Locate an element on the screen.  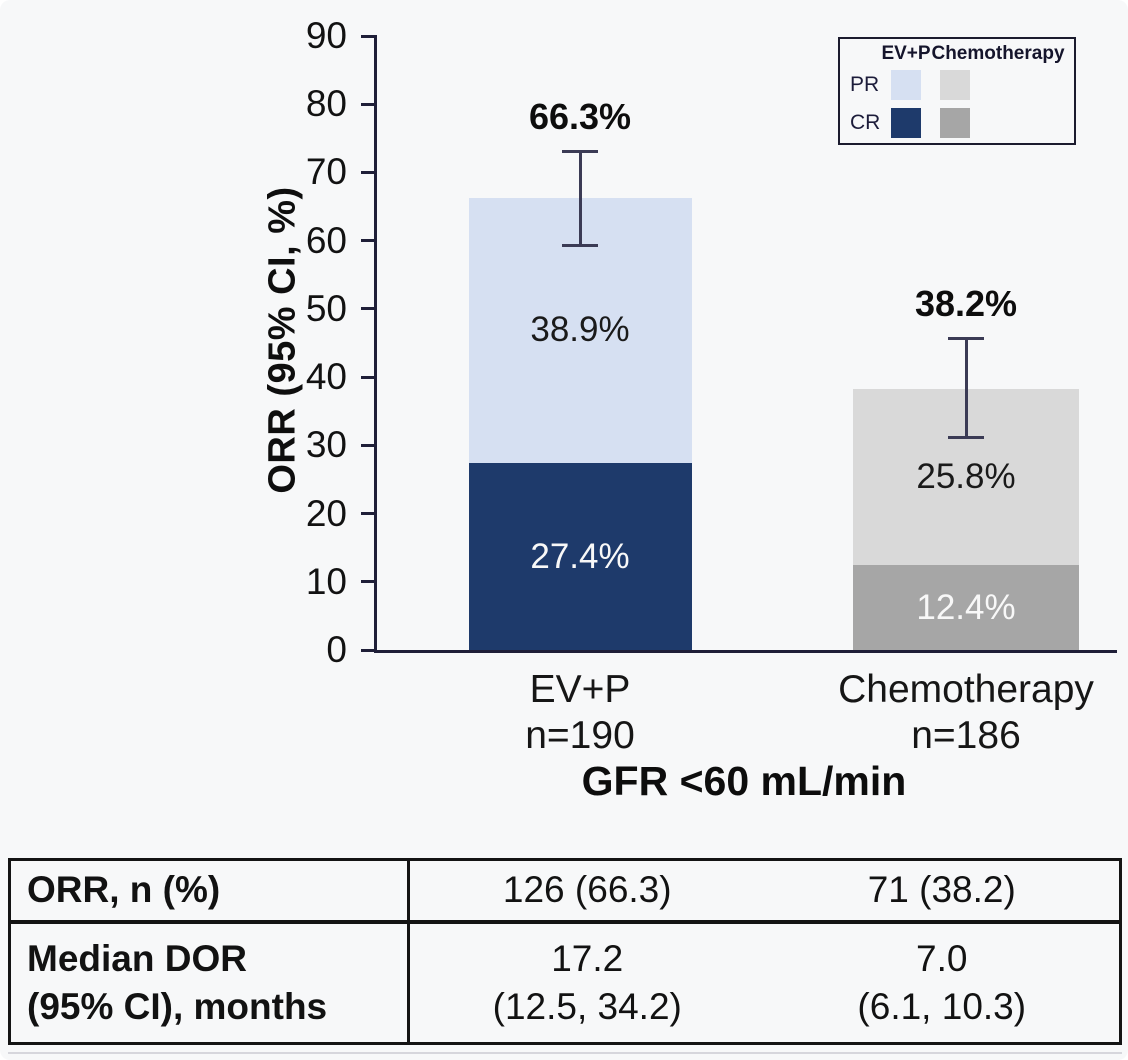
bar-total-label: 38.2% is located at coordinates (966, 303).